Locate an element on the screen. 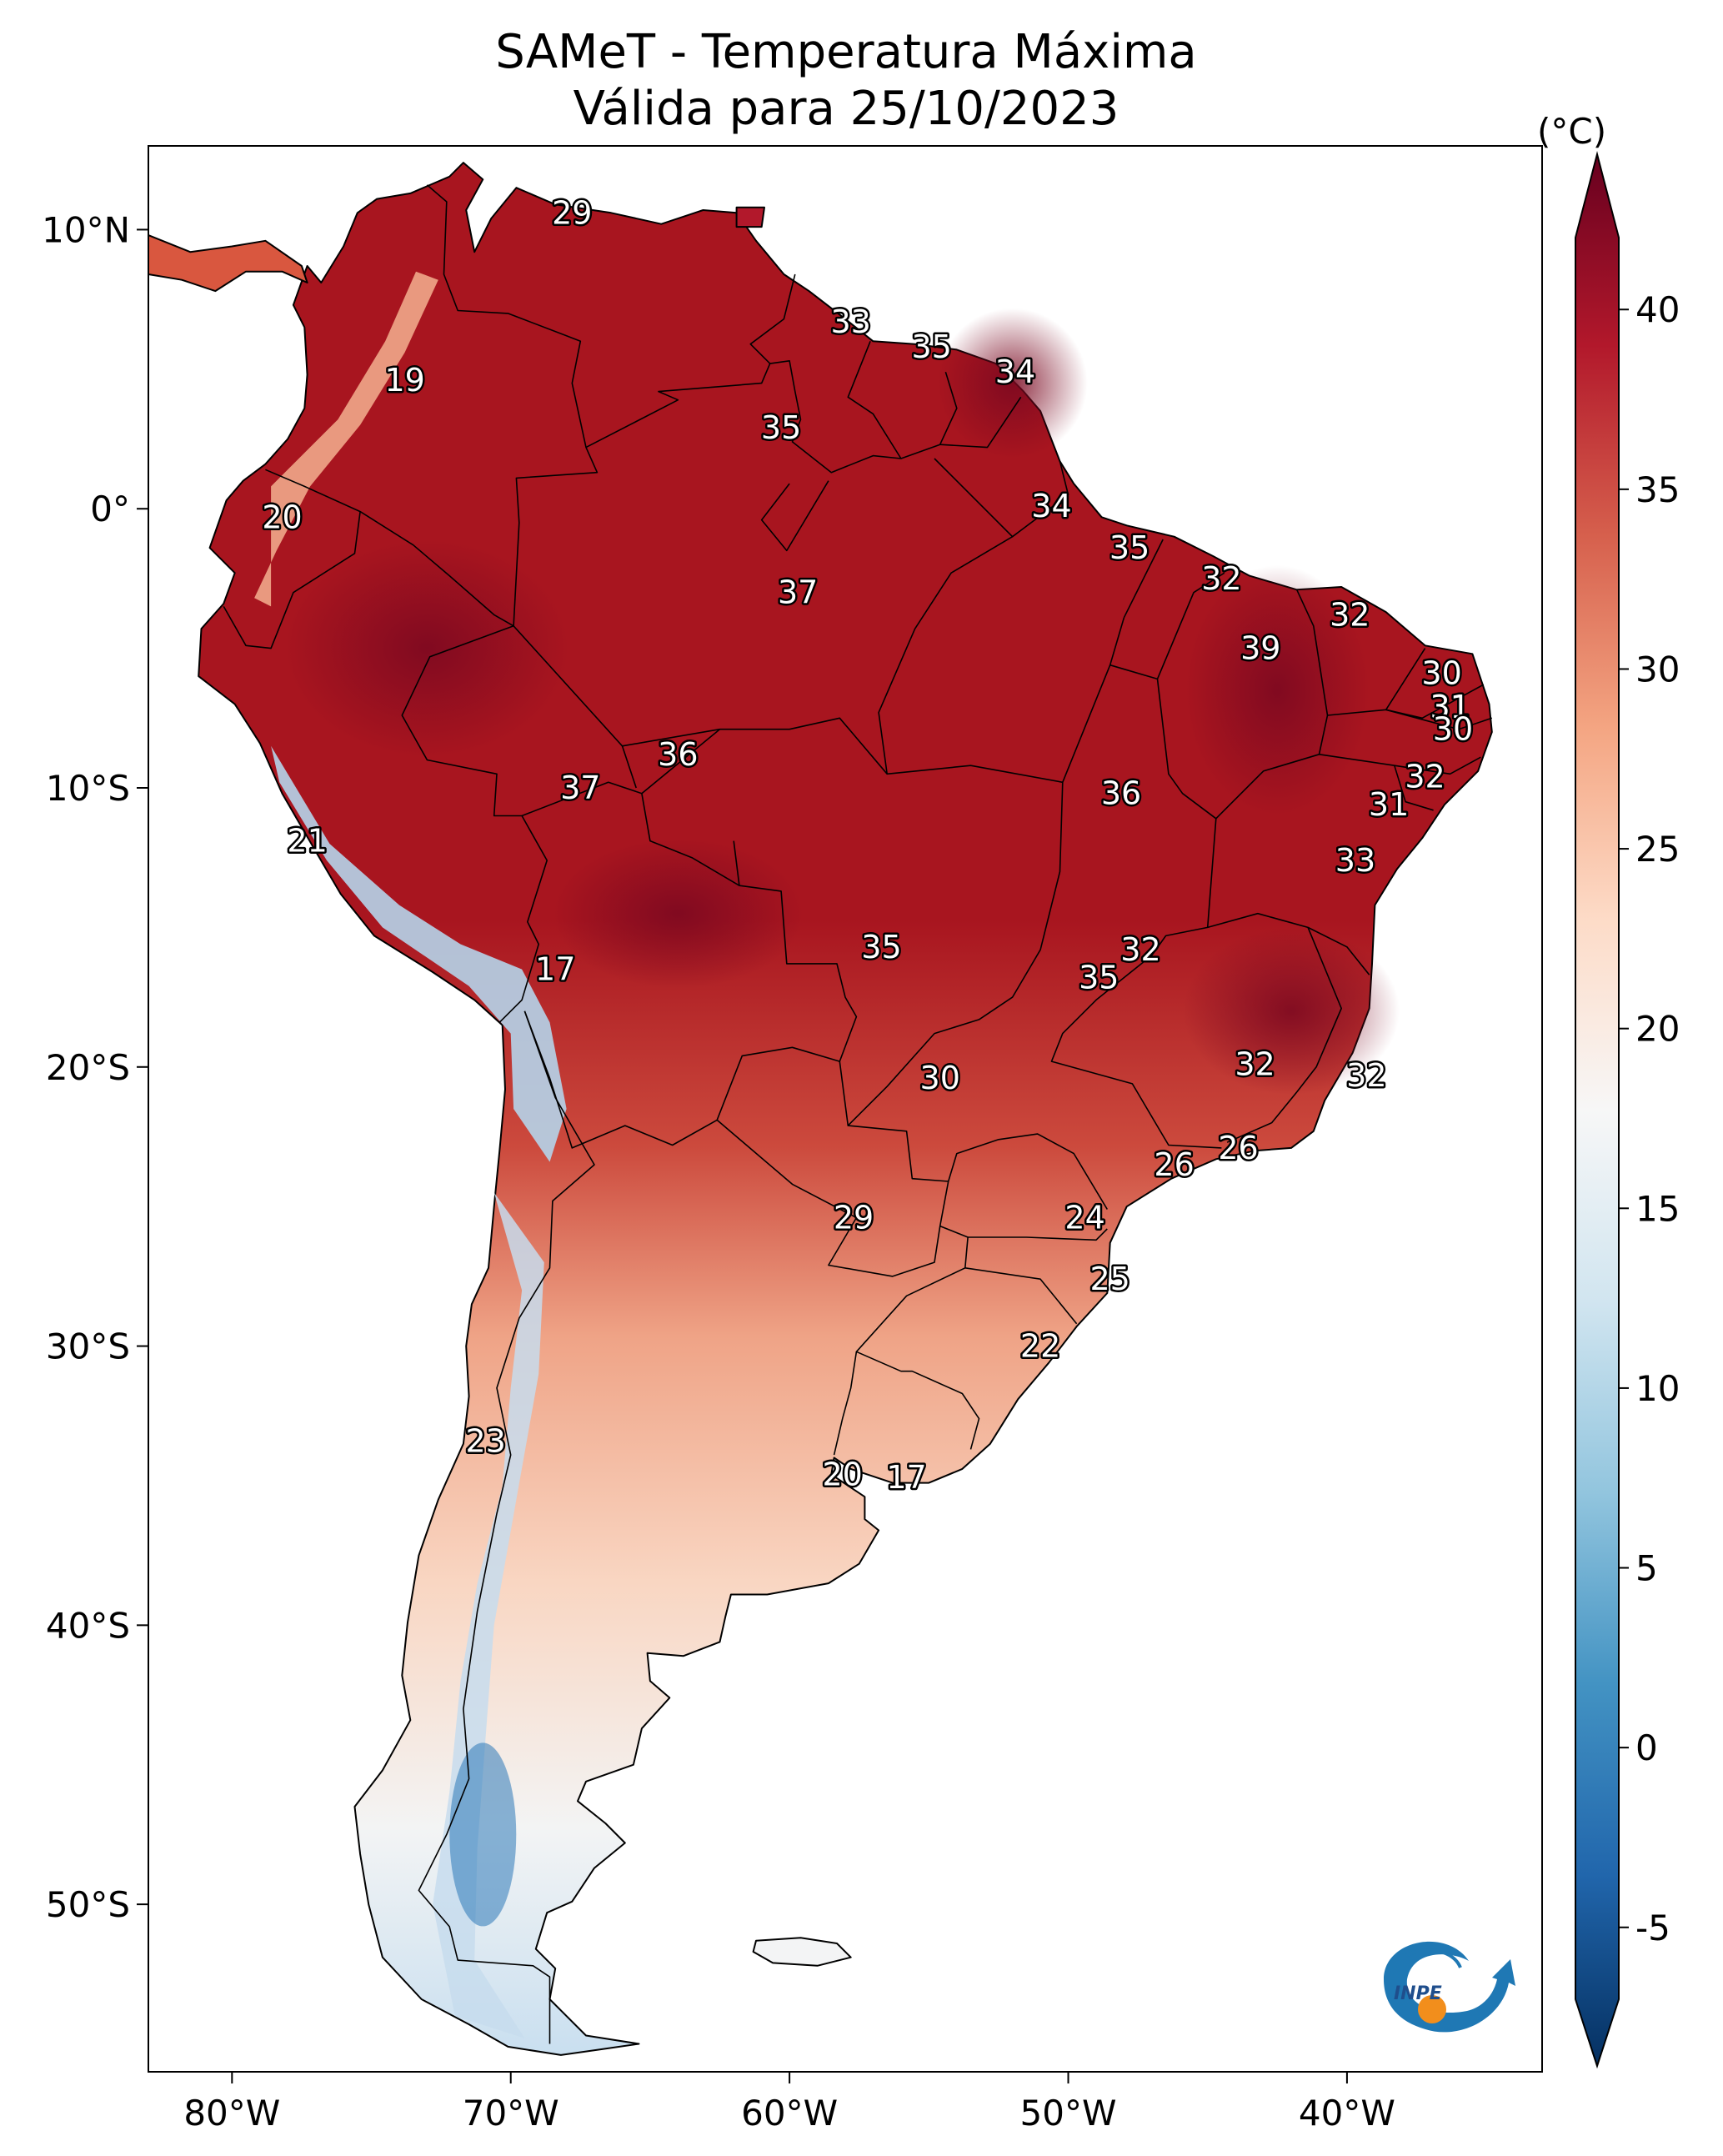  colorbar-unit: (°C) is located at coordinates (1571, 131).